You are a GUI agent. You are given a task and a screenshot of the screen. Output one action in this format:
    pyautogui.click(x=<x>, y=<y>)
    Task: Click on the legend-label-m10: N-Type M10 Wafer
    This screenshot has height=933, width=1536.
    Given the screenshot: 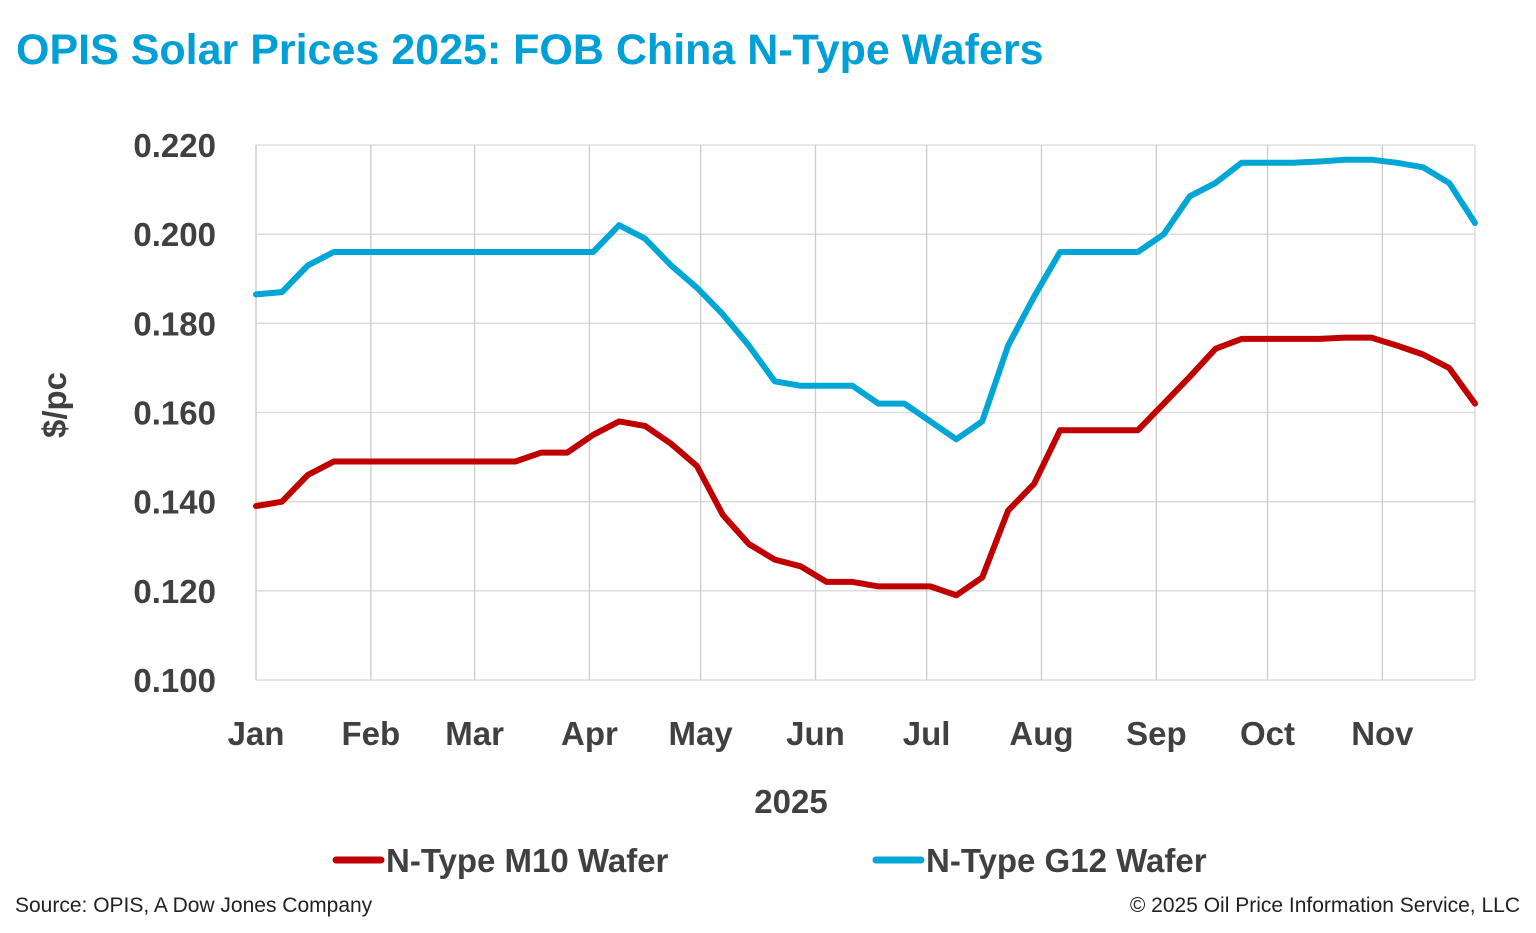 What is the action you would take?
    pyautogui.click(x=527, y=860)
    